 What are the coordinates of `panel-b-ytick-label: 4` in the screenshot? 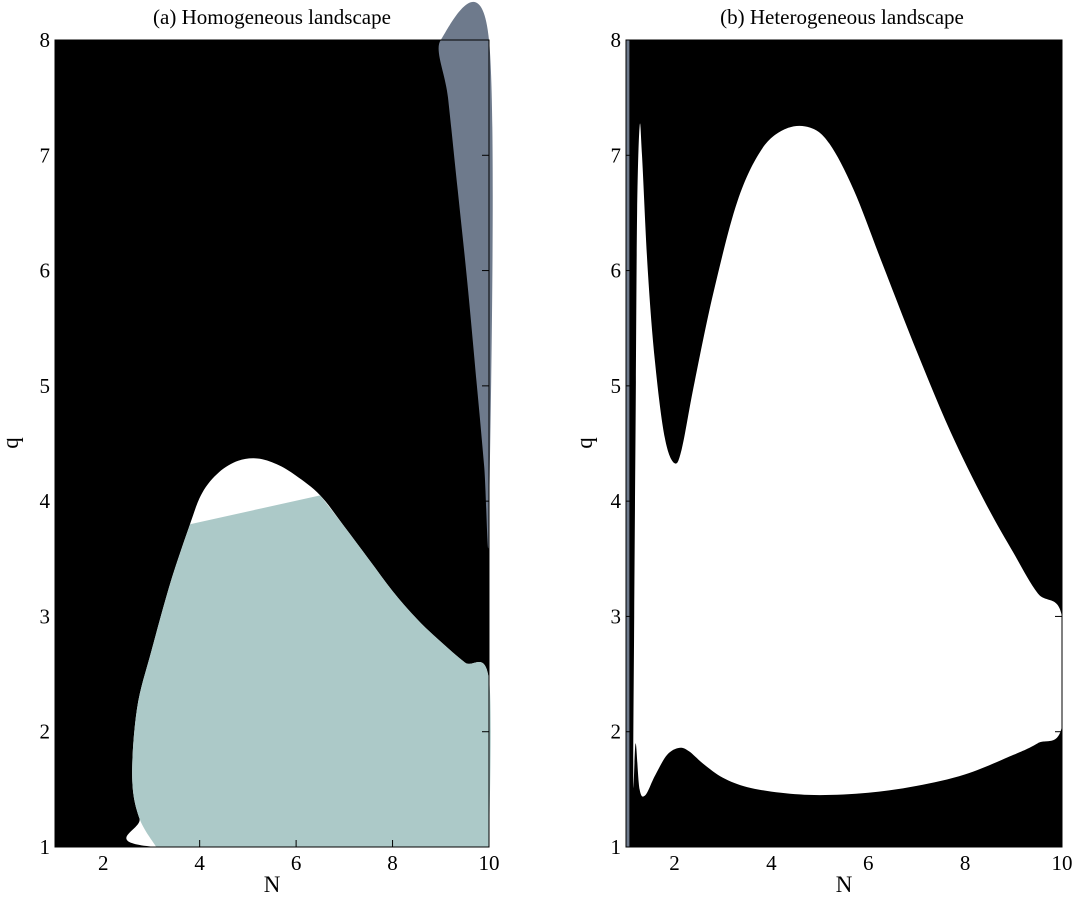 It's located at (616, 501).